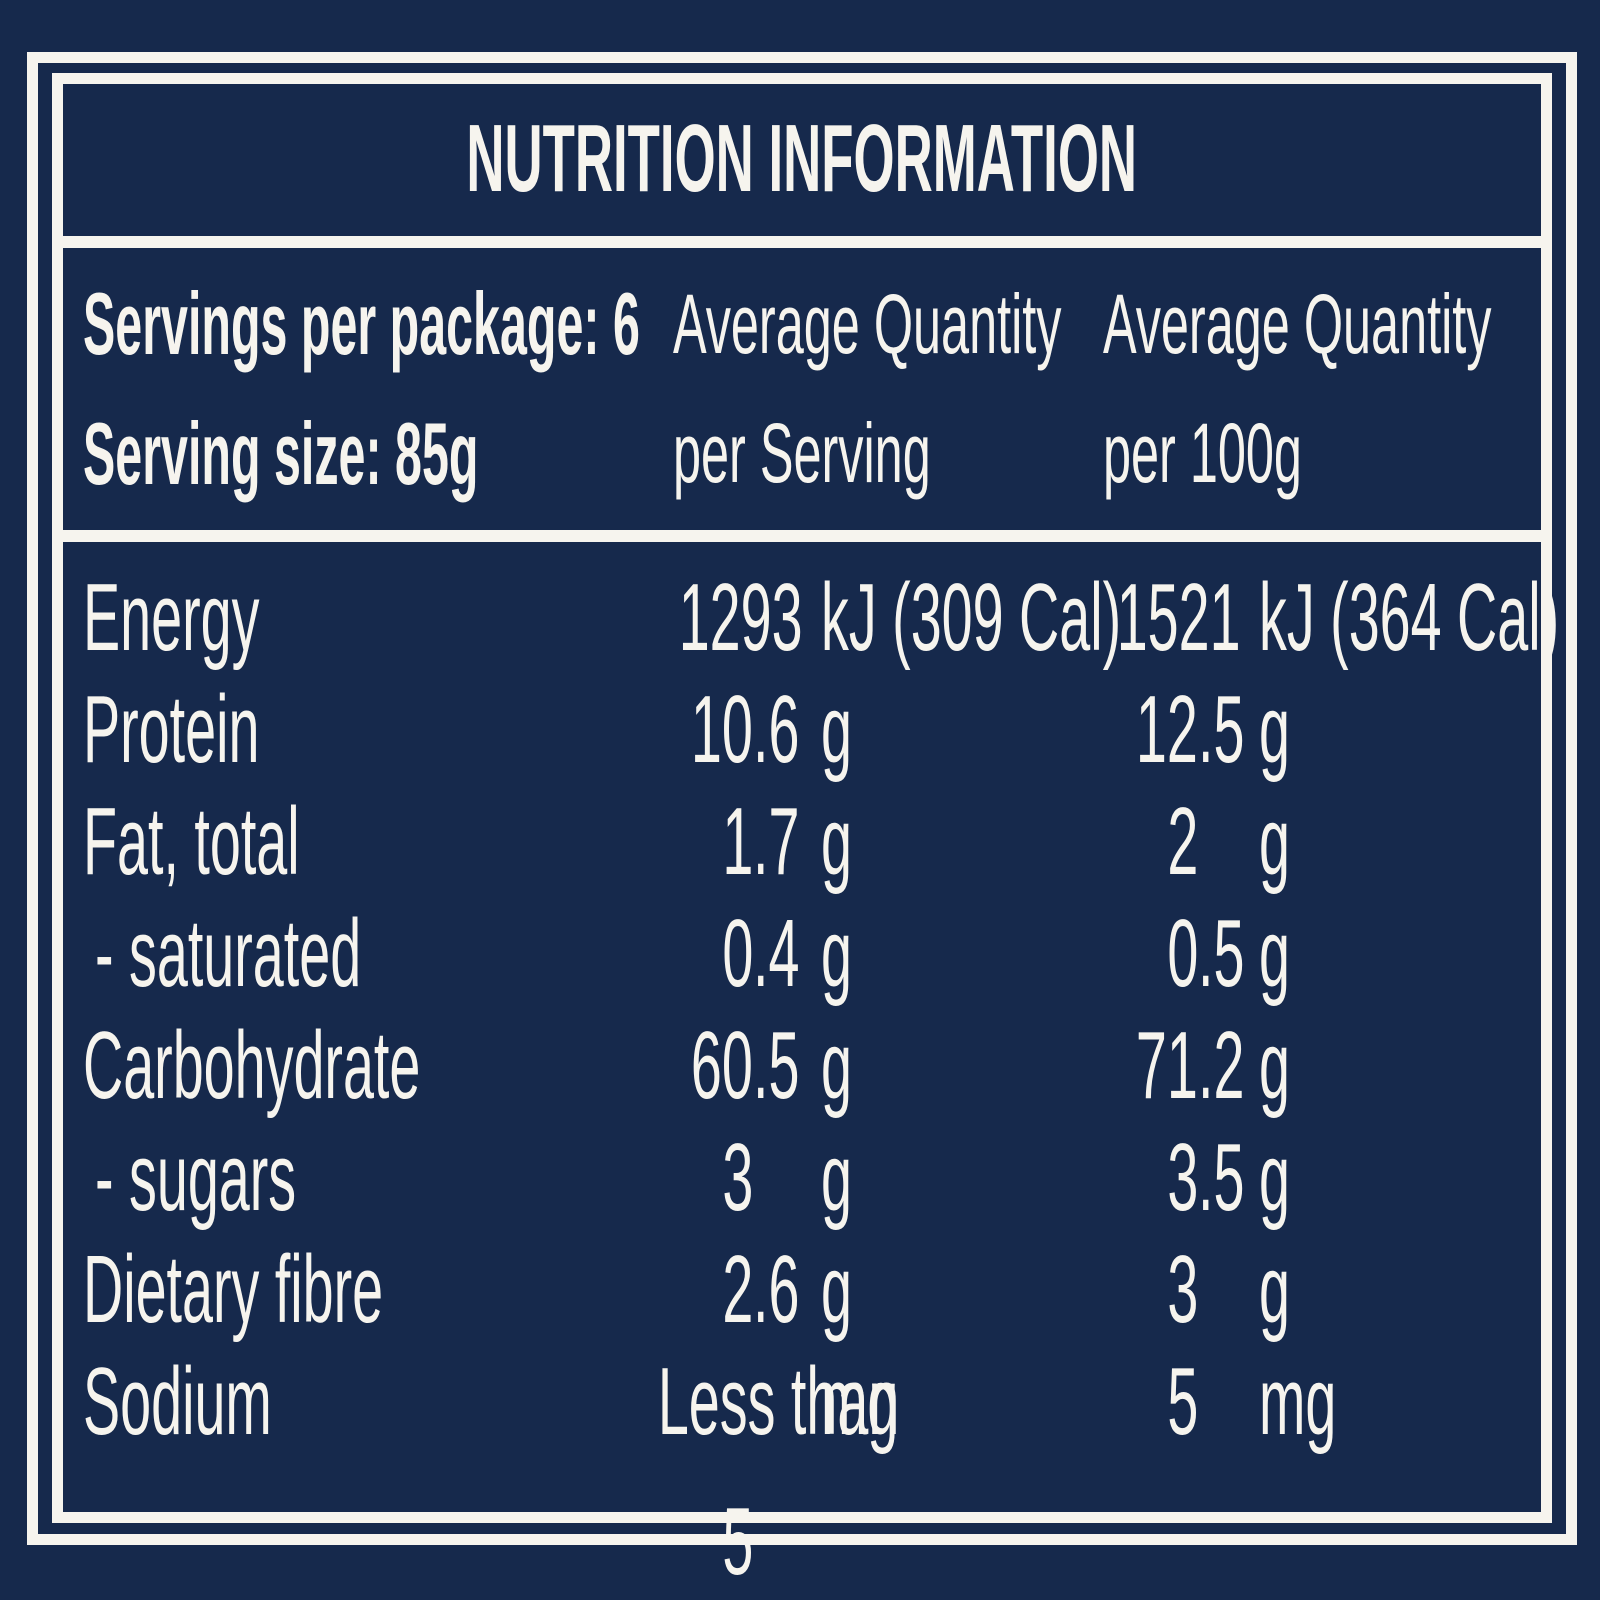 This screenshot has height=1600, width=1600. I want to click on serve-decimal: .4, so click(776, 953).